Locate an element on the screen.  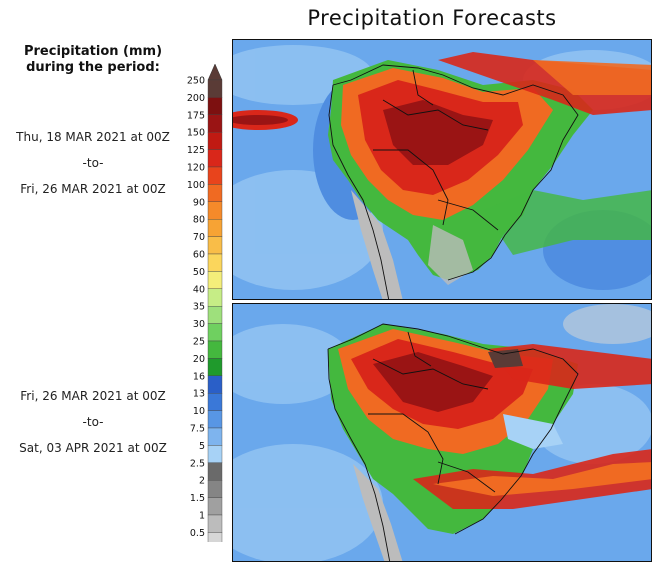
legend-tick-label: 50 is located at coordinates (199, 272).